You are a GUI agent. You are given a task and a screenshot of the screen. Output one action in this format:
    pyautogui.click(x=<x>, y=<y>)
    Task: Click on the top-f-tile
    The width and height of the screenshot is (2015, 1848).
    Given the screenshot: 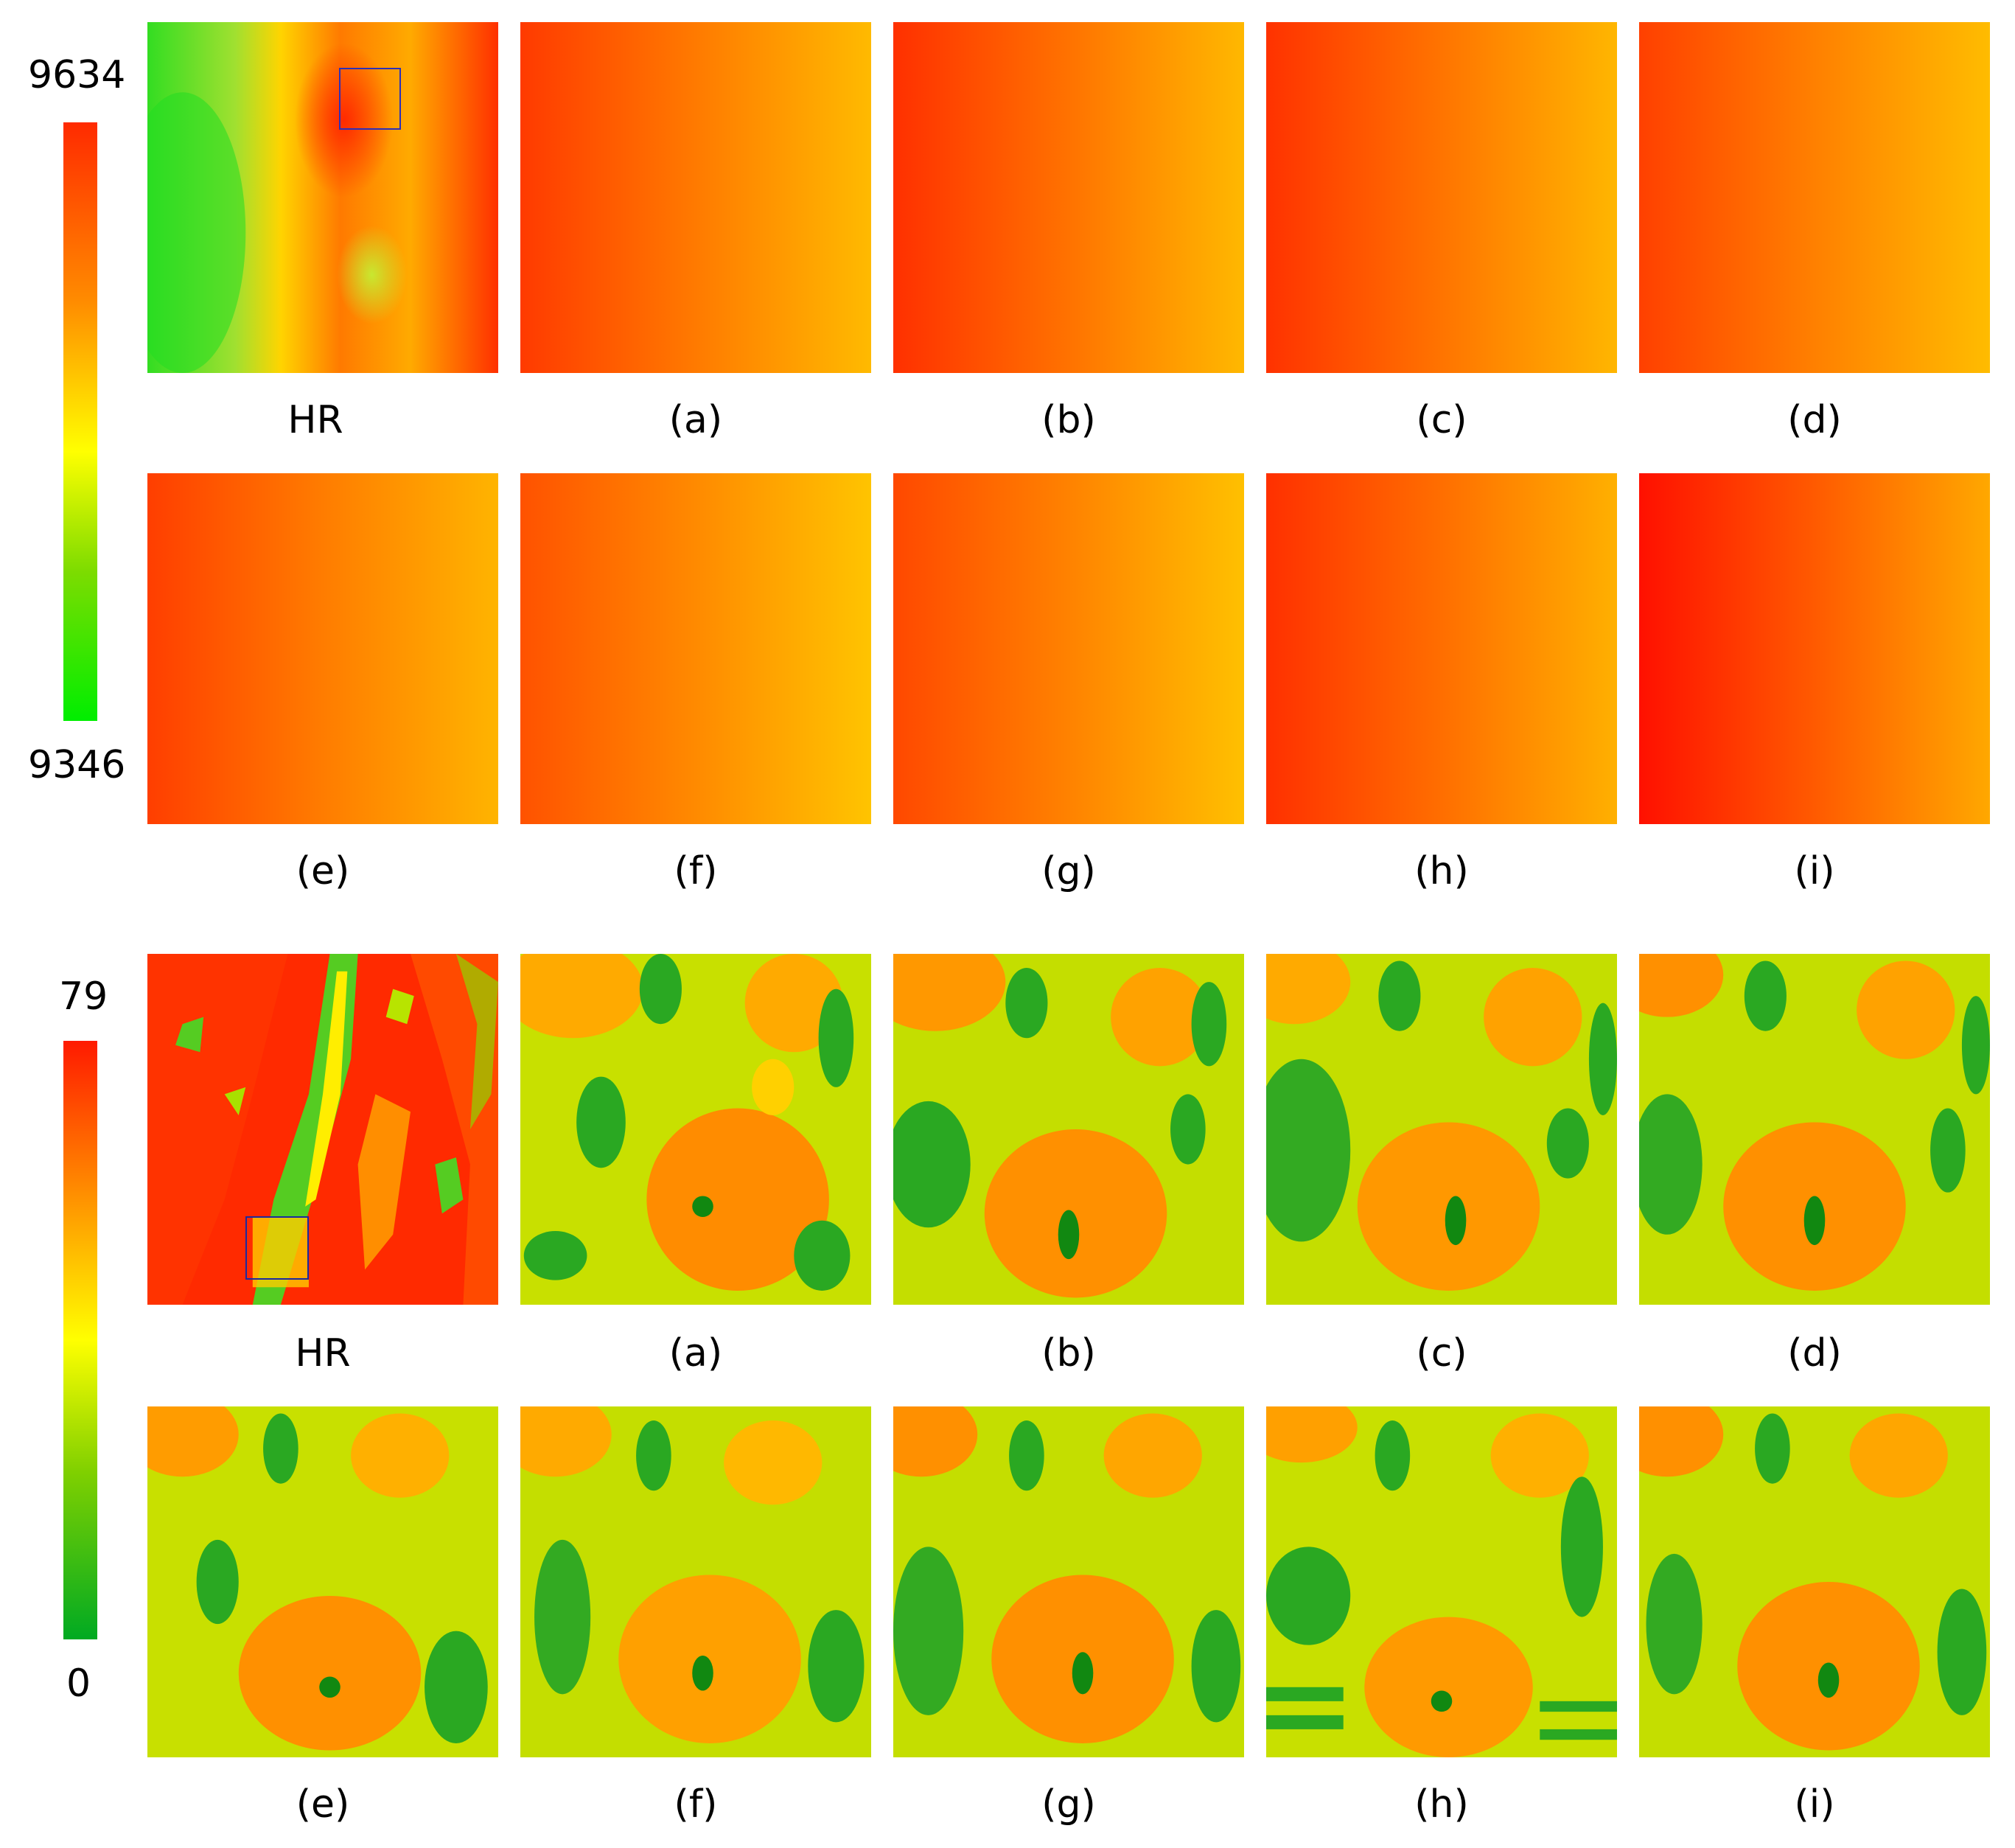 What is the action you would take?
    pyautogui.click(x=695, y=648)
    